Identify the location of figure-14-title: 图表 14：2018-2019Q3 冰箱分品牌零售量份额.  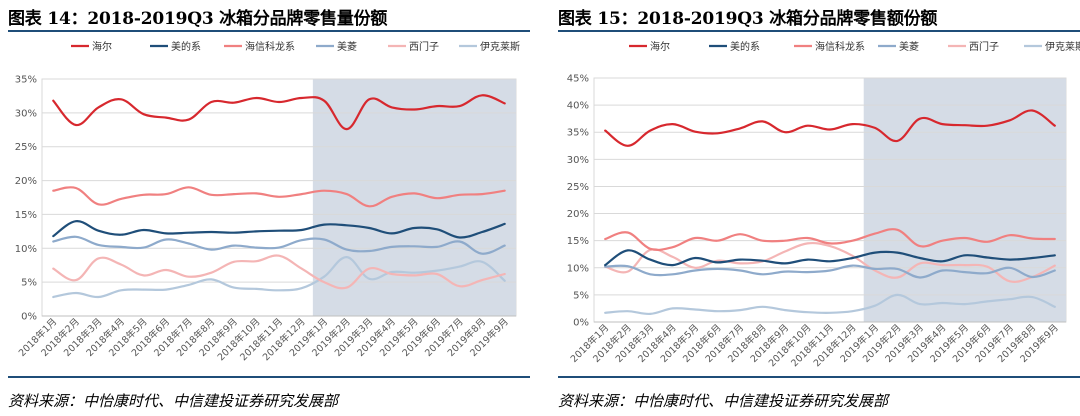
(198, 19).